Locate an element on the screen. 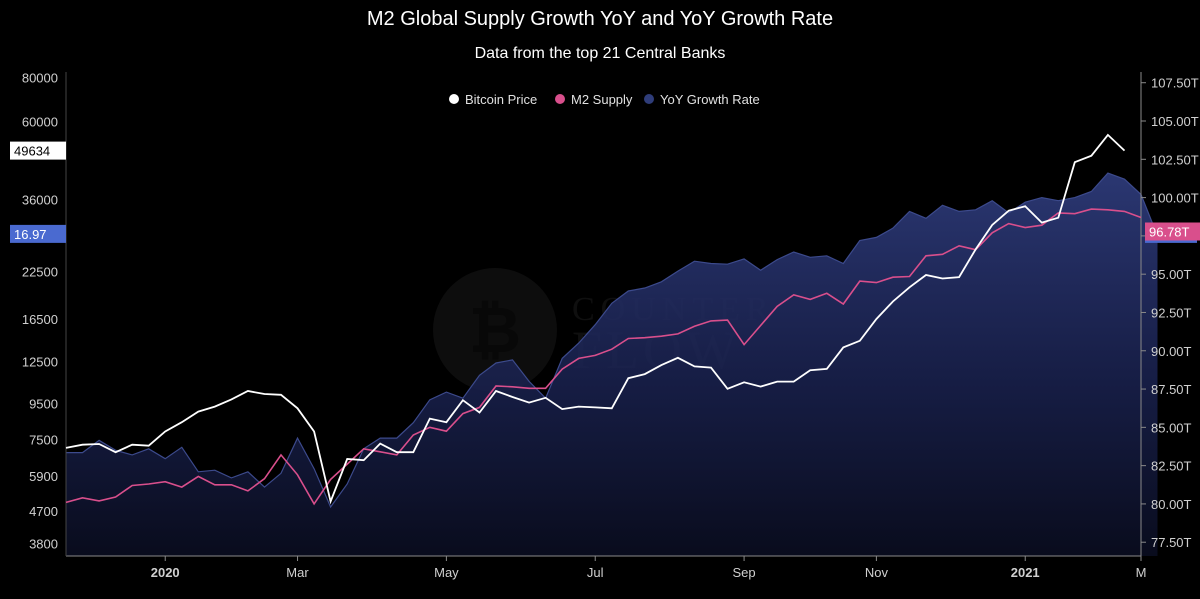  watermark-bitcoin-circle is located at coordinates (495, 330).